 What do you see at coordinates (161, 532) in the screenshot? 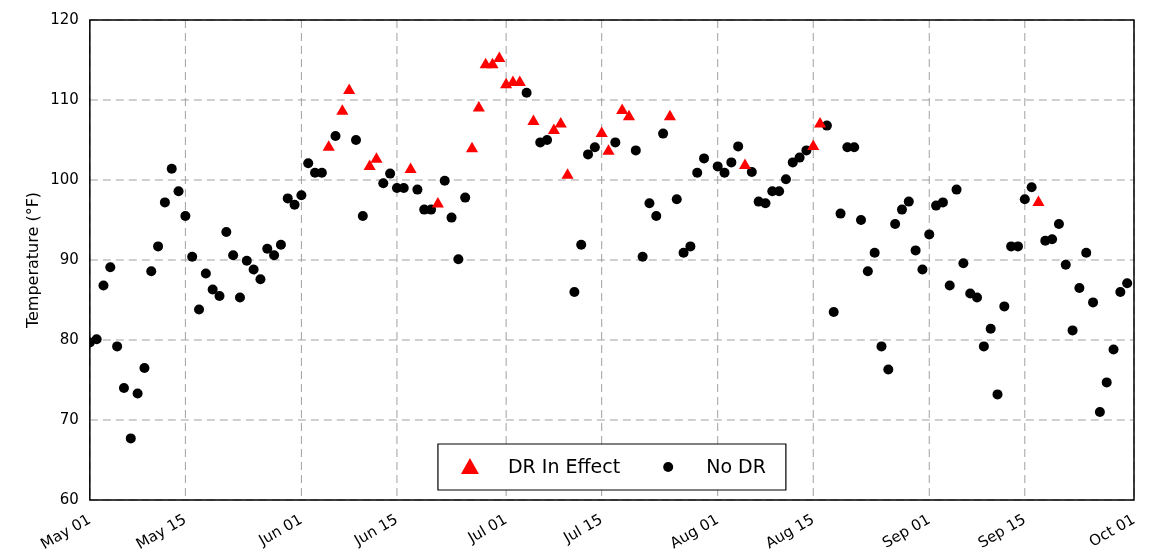
I see `x-tick-label: May 15` at bounding box center [161, 532].